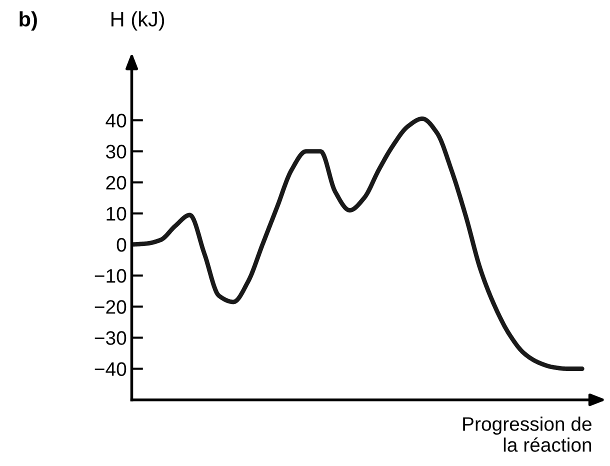 This screenshot has width=610, height=466. I want to click on y-tick-label: 40, so click(116, 121).